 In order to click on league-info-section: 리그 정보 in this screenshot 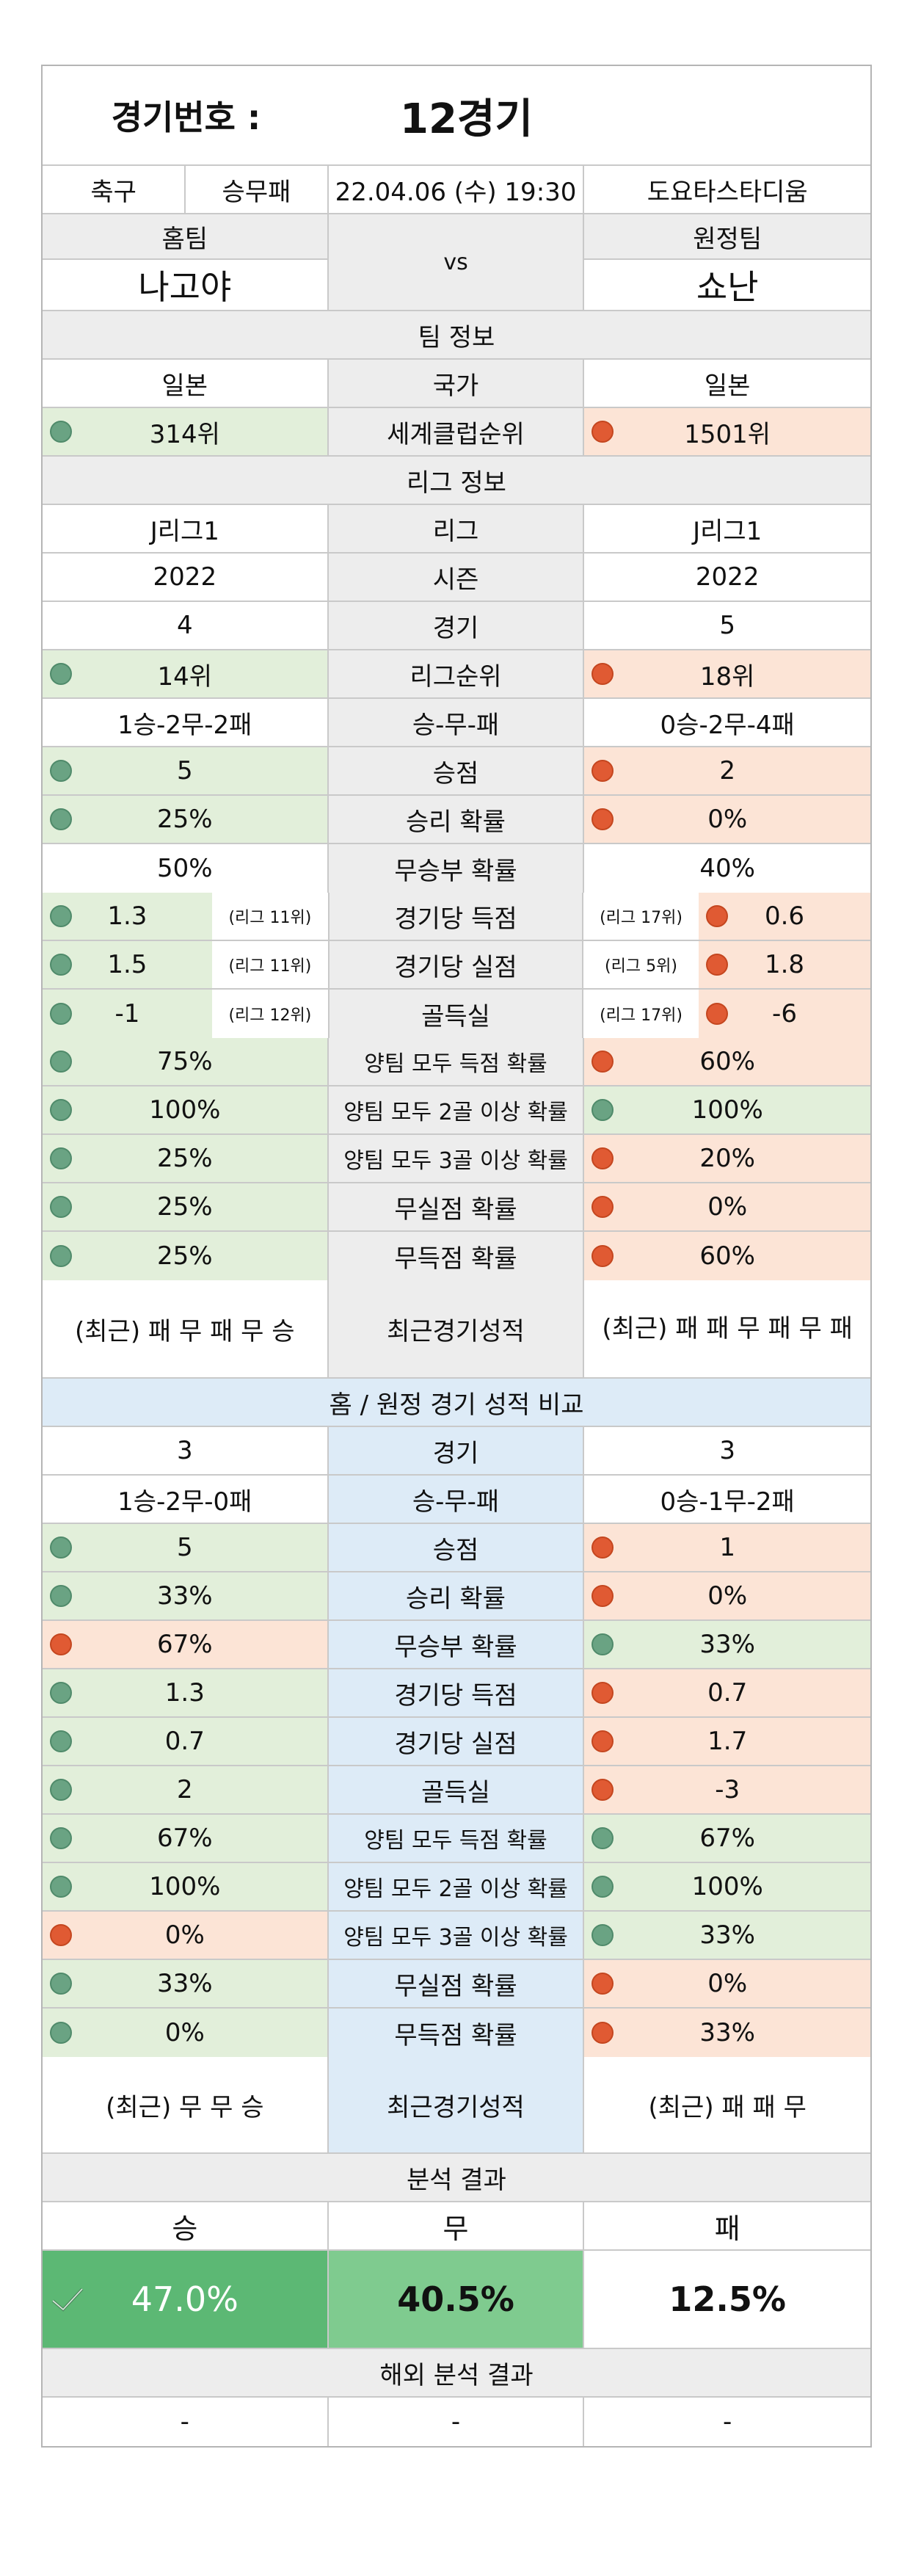, I will do `click(457, 481)`.